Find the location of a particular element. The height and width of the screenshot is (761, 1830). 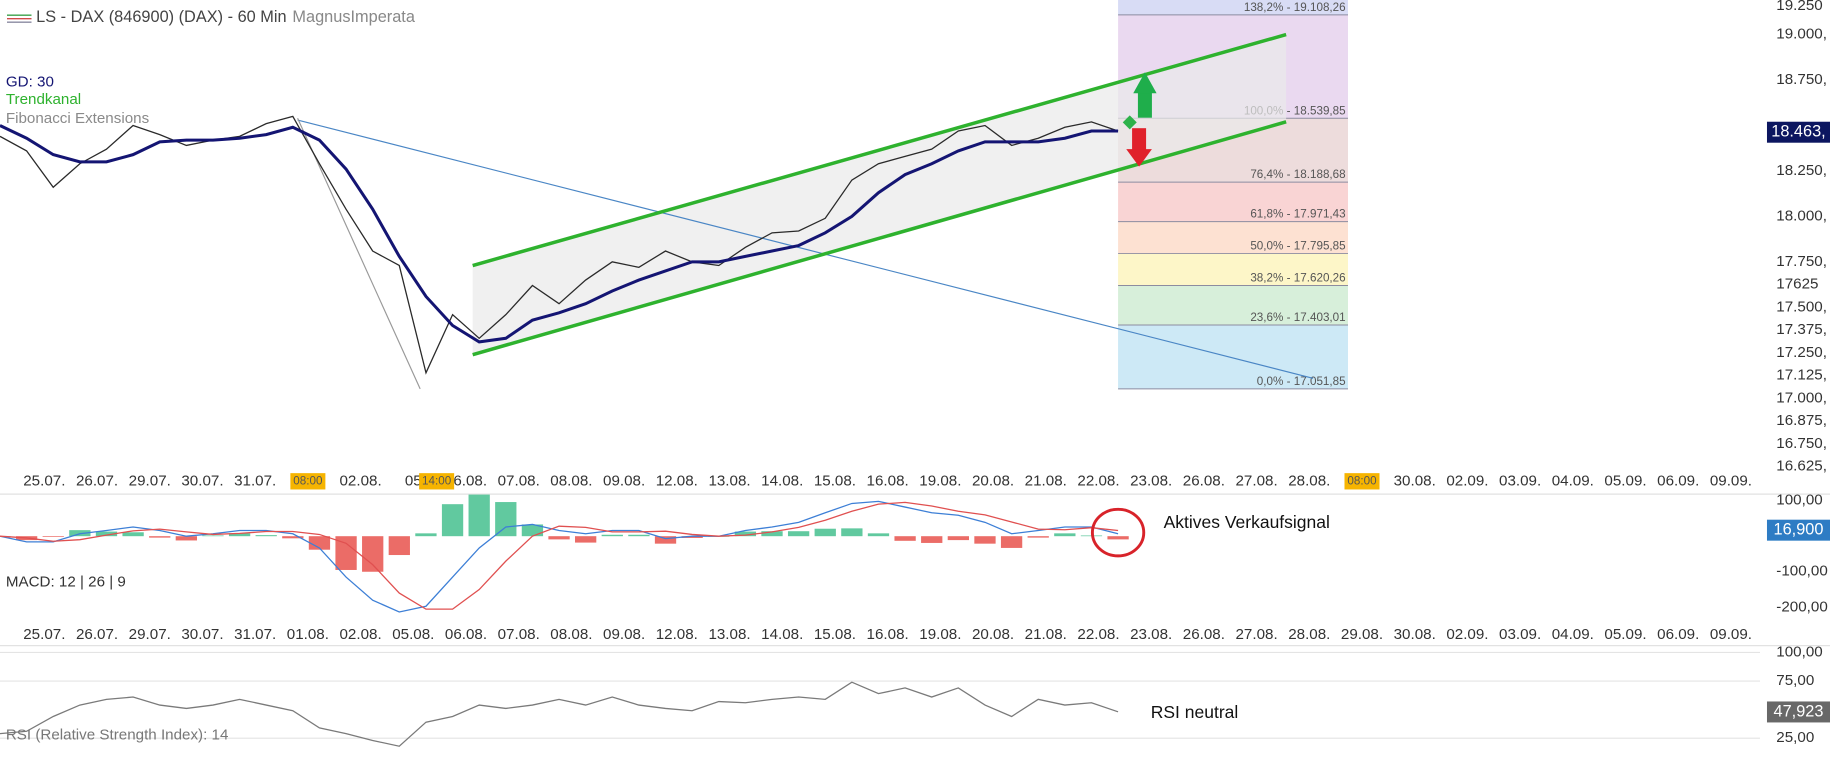

y-tick-label: 19.000, is located at coordinates (1801, 34).